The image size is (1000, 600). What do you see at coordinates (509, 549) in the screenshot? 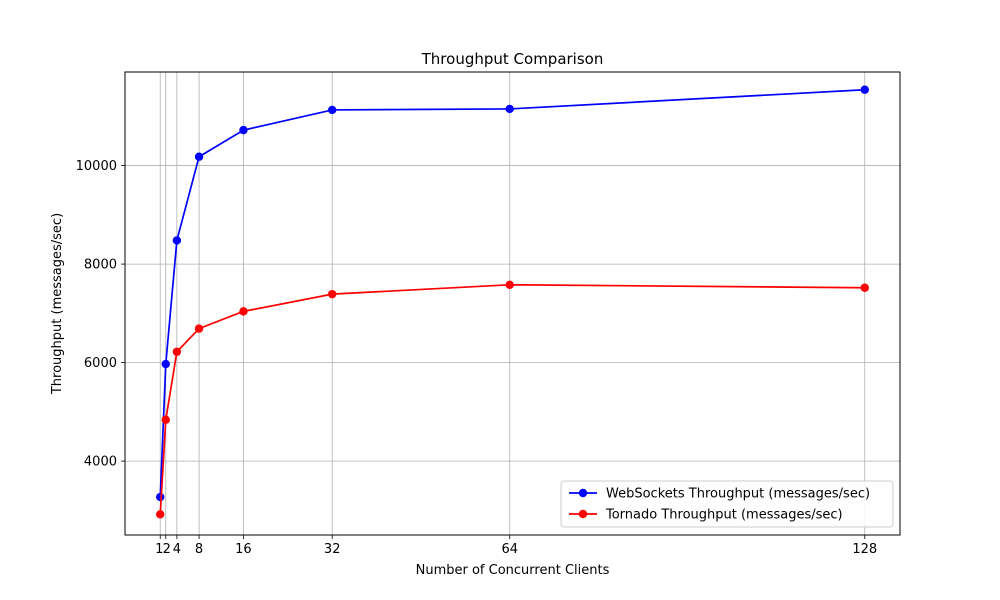
I see `x-tick-label: 64` at bounding box center [509, 549].